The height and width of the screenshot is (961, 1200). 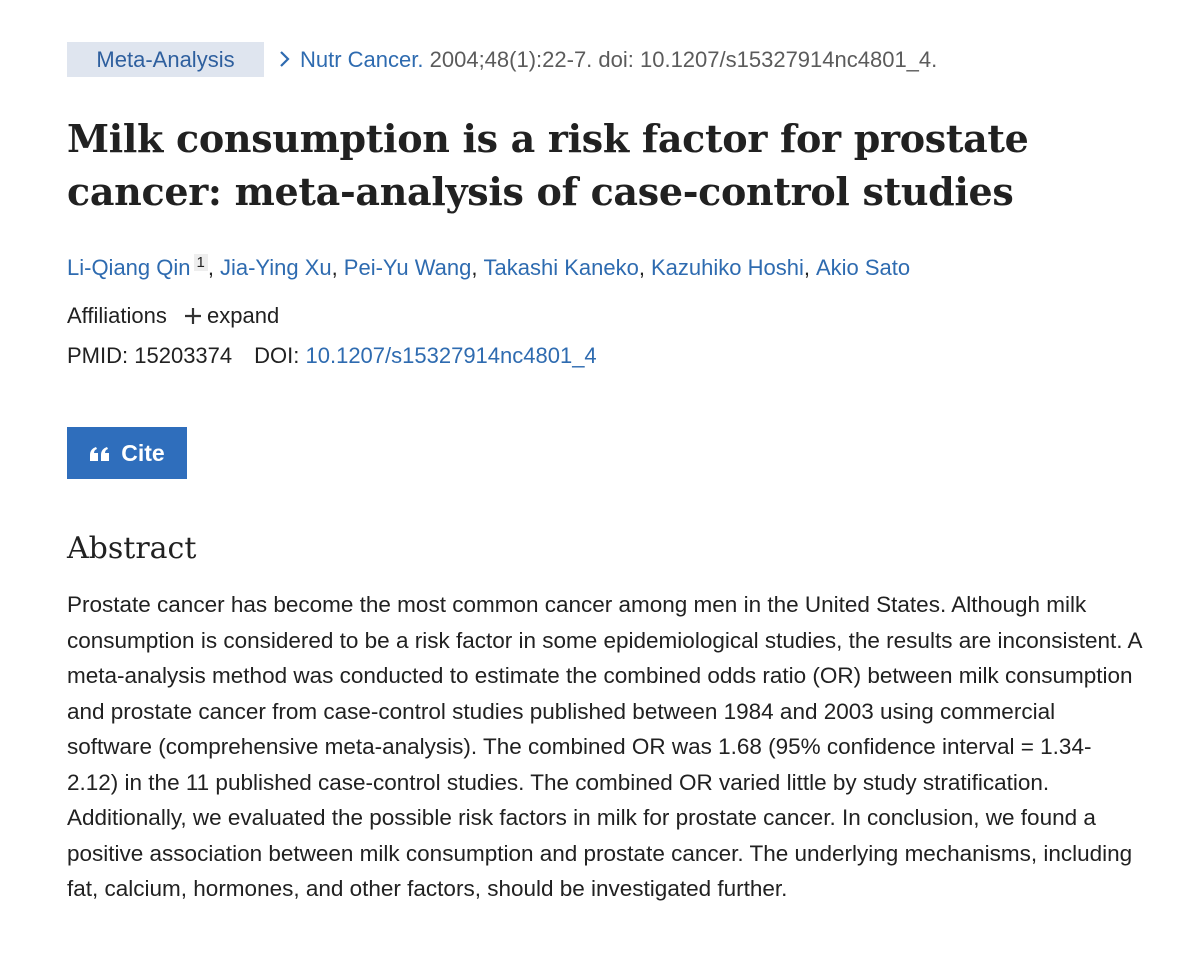 What do you see at coordinates (561, 267) in the screenshot?
I see `author-link: Takashi Kaneko` at bounding box center [561, 267].